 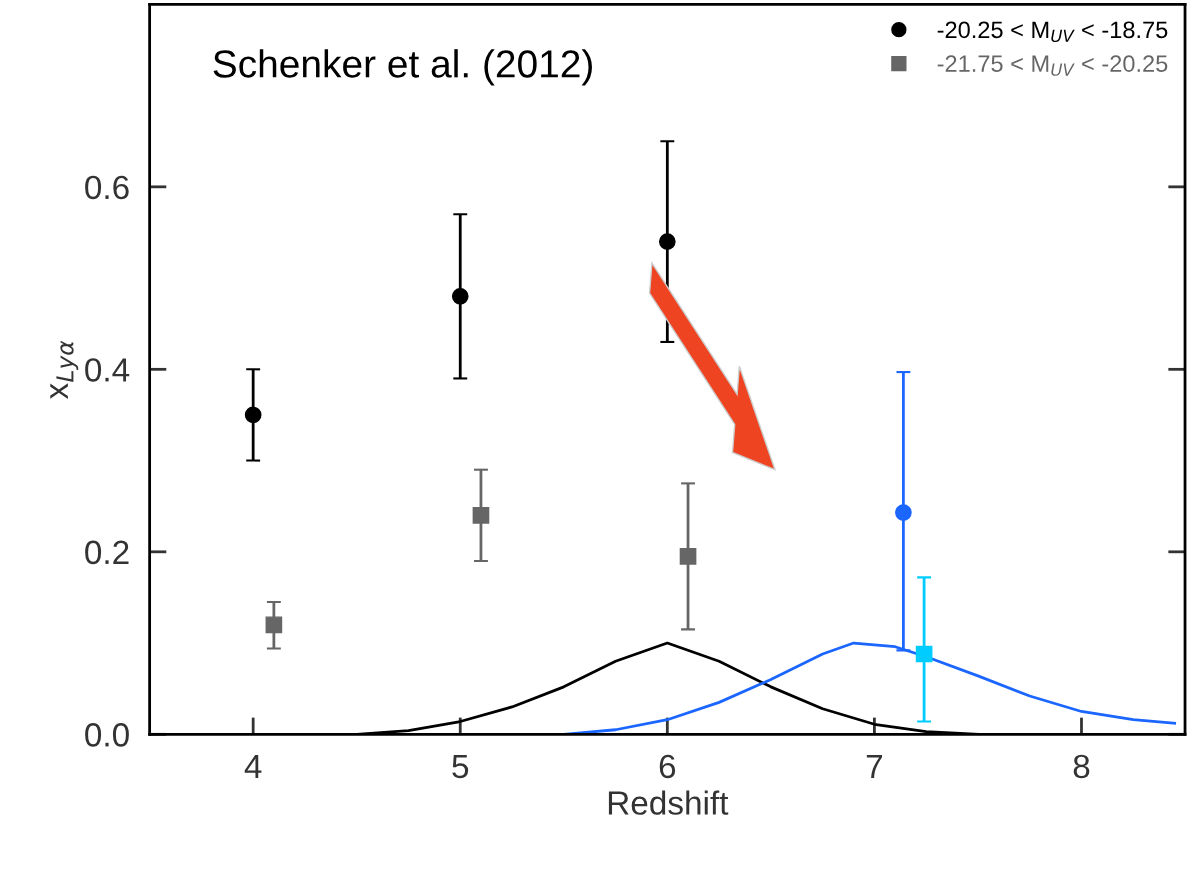 I want to click on x-tick-label: 4, so click(x=253, y=766).